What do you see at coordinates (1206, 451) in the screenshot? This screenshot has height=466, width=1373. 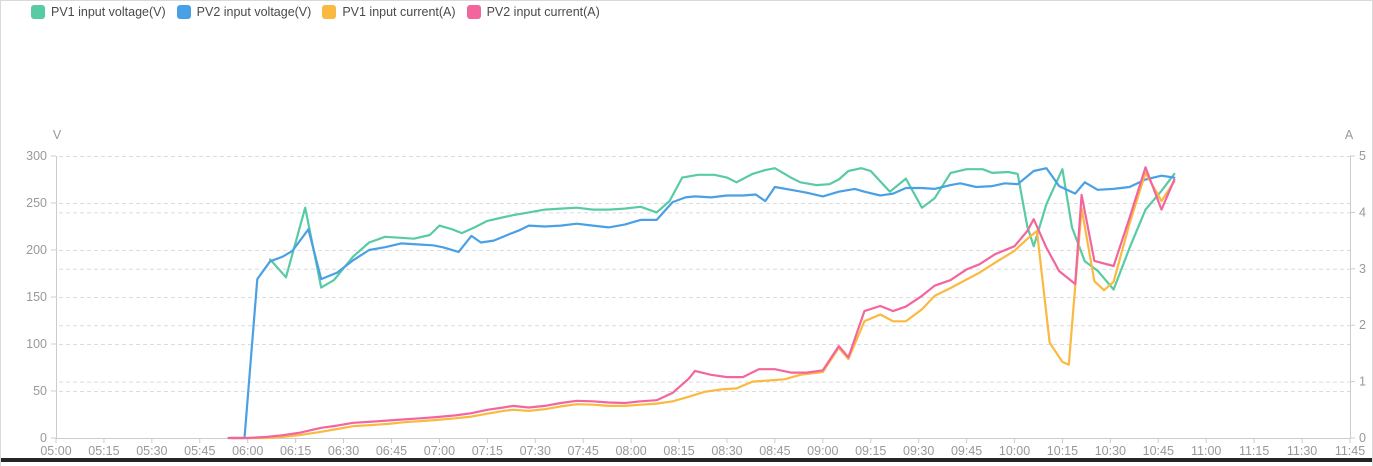 I see `x-tick-label: 11:00` at bounding box center [1206, 451].